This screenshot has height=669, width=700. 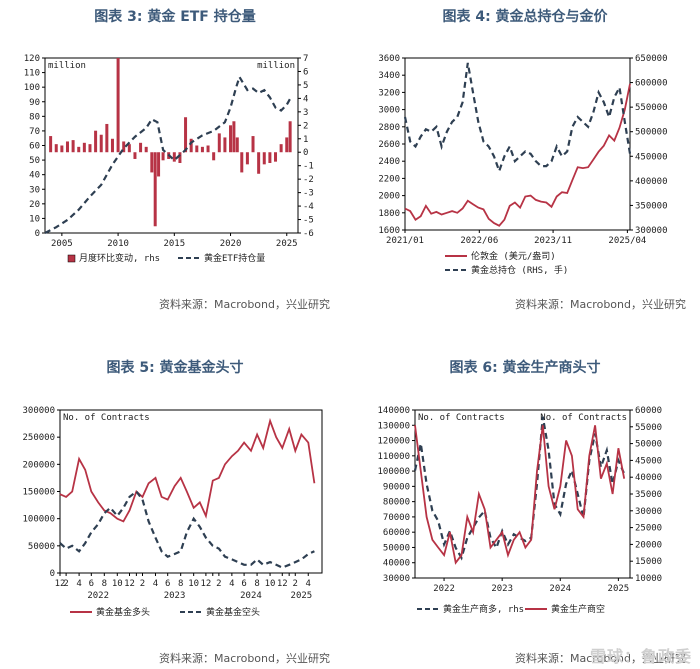 What do you see at coordinates (305, 59) in the screenshot?
I see `y-right-tick-label: 7` at bounding box center [305, 59].